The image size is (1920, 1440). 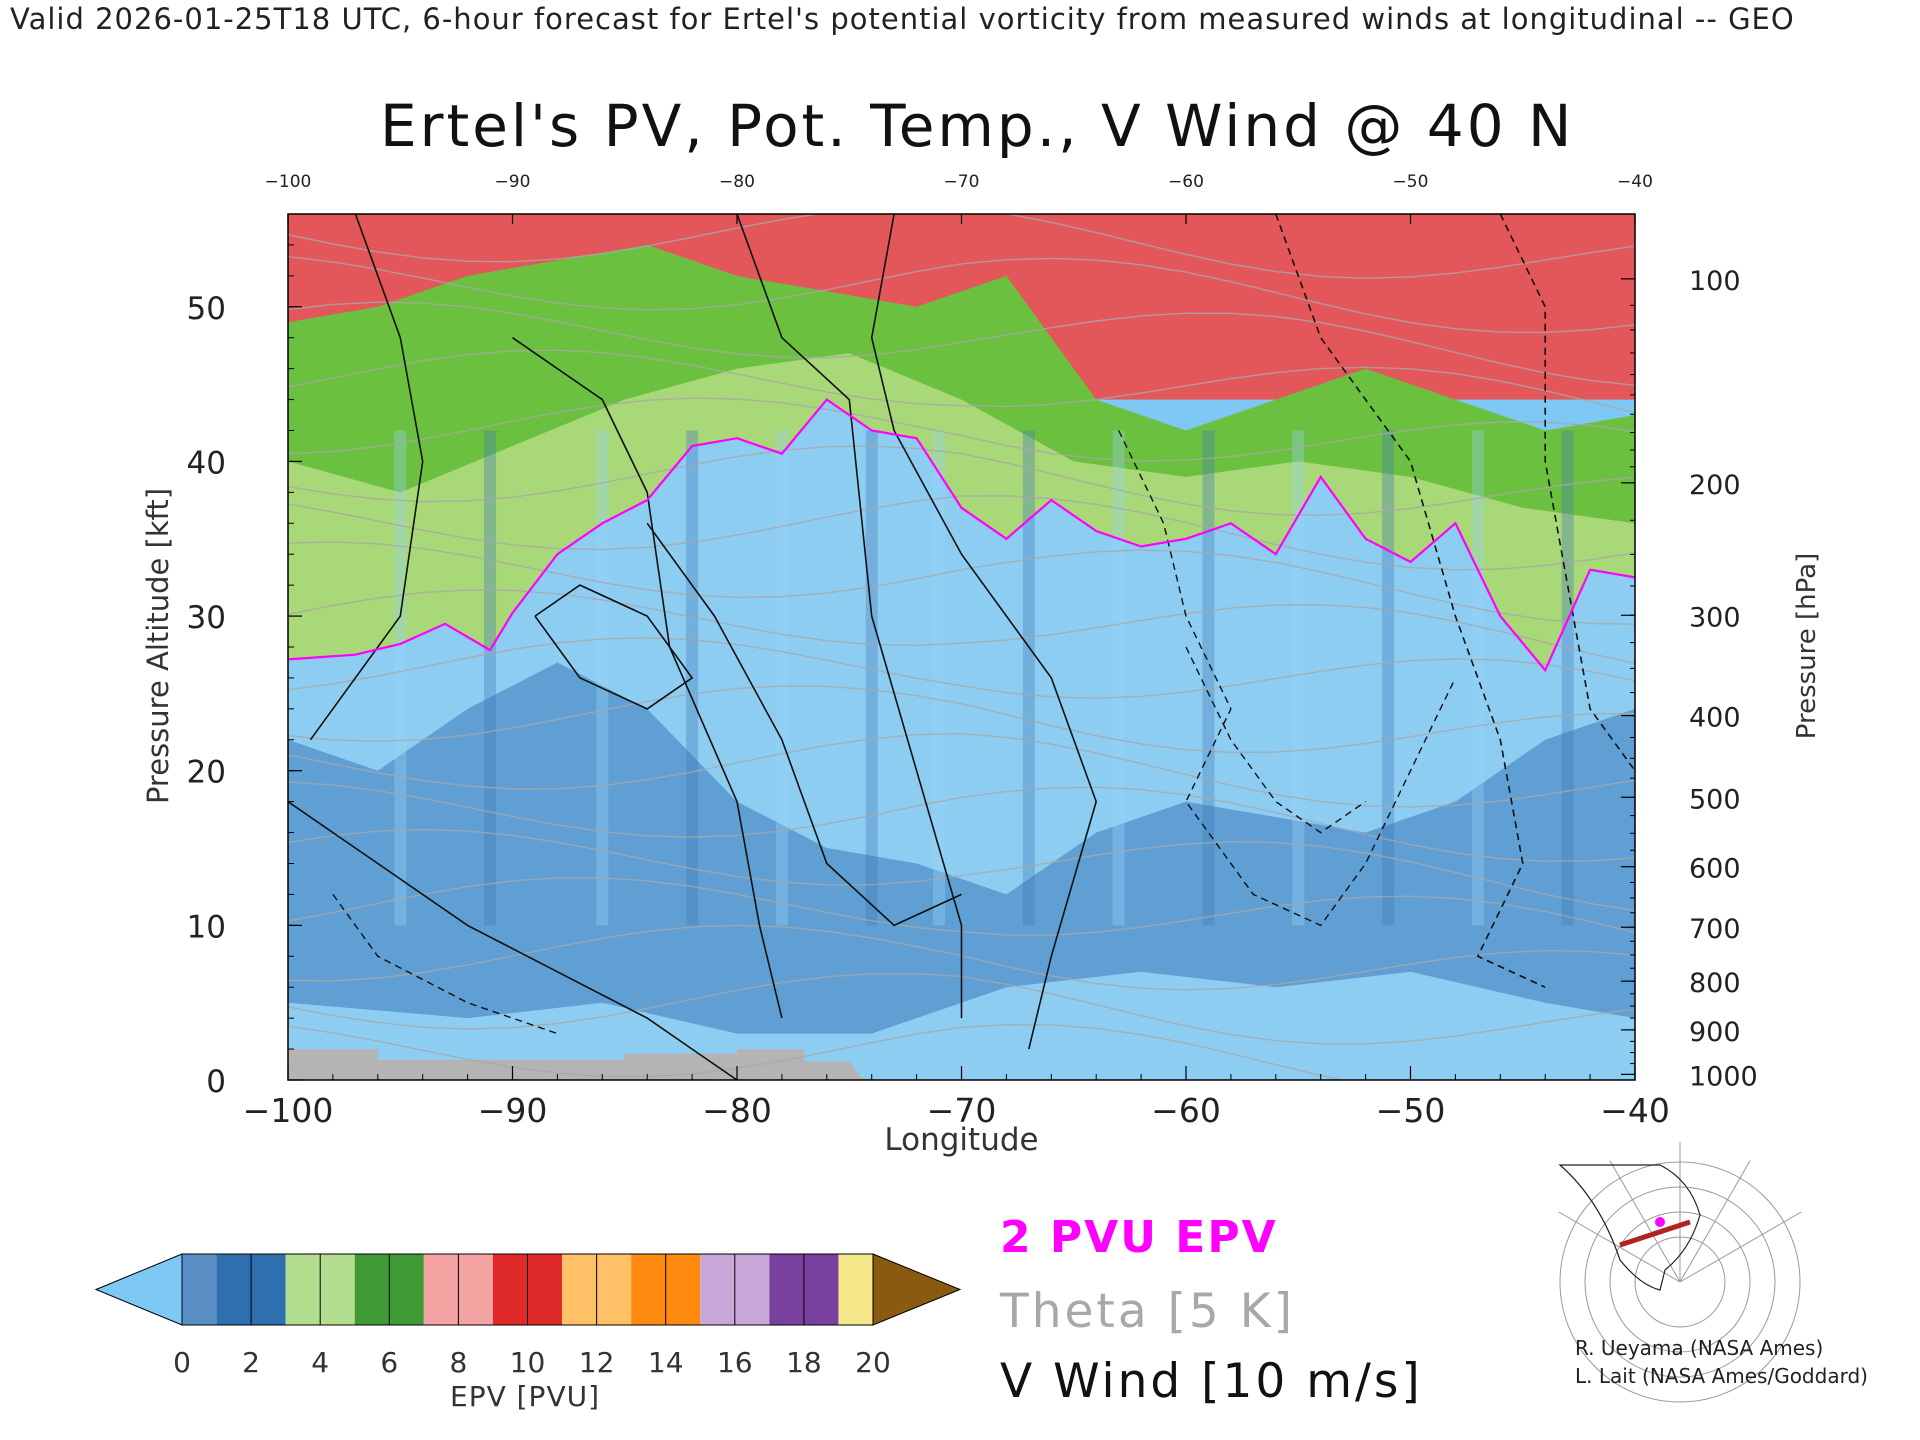 I want to click on p-tick-label: 1000, so click(x=1723, y=1076).